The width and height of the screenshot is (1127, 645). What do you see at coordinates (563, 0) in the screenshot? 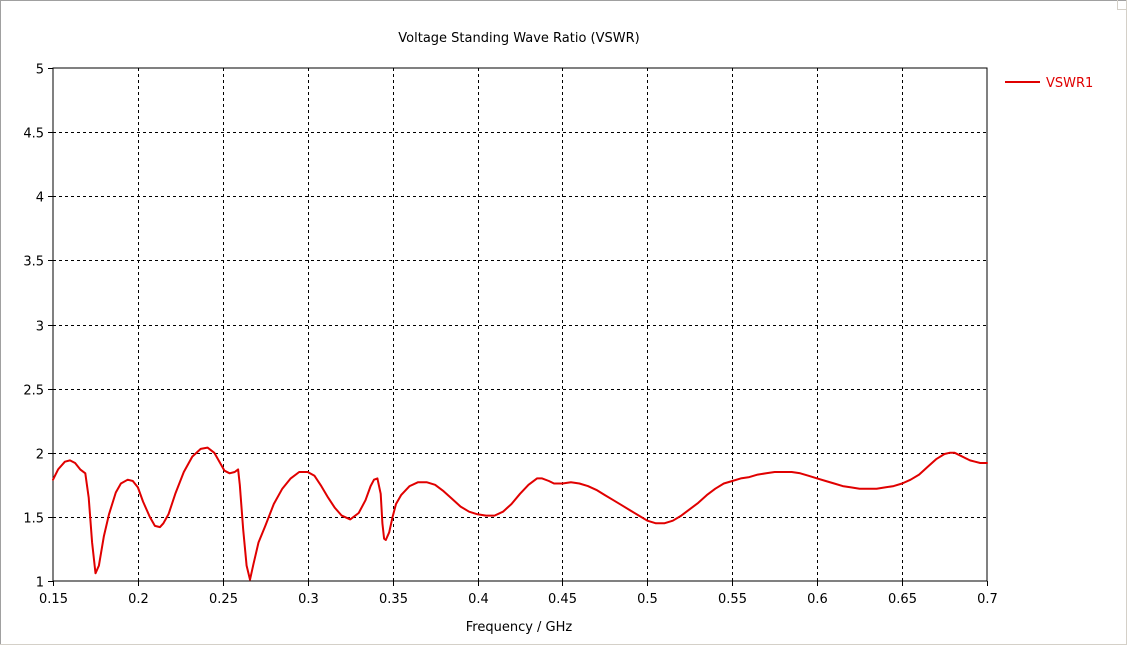
I see `window-edge-top` at bounding box center [563, 0].